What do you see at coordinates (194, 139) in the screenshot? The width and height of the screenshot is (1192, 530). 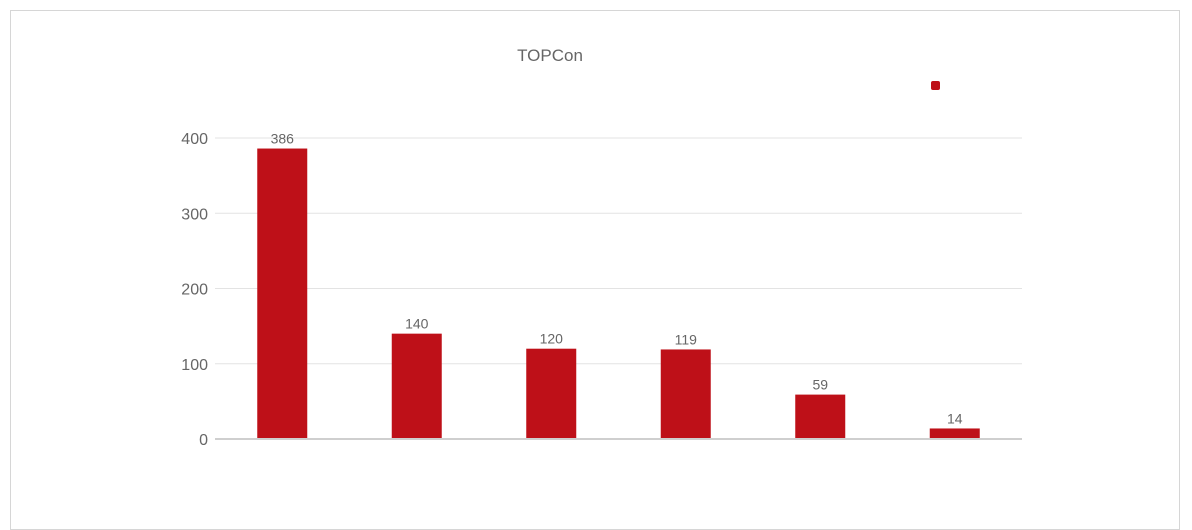 I see `y-tick-label: 400` at bounding box center [194, 139].